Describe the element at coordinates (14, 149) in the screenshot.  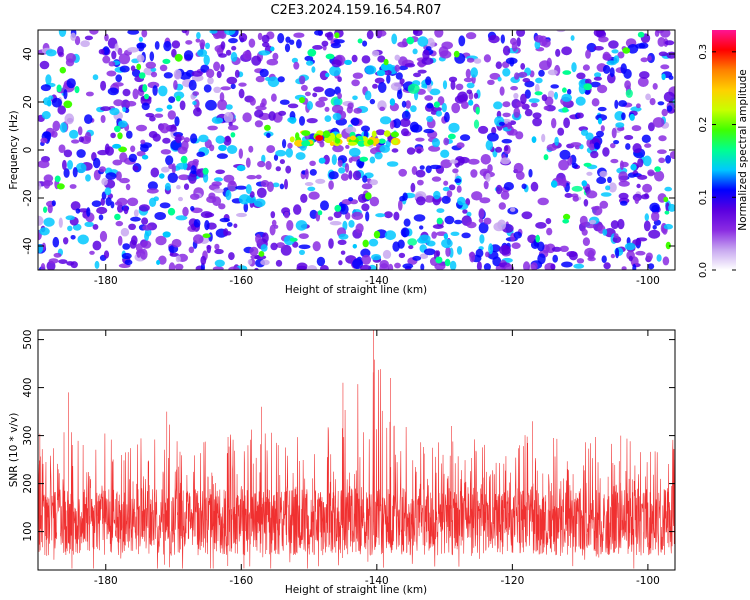
I see `heatmap-y-axis-label: Frequency (Hz)` at that location.